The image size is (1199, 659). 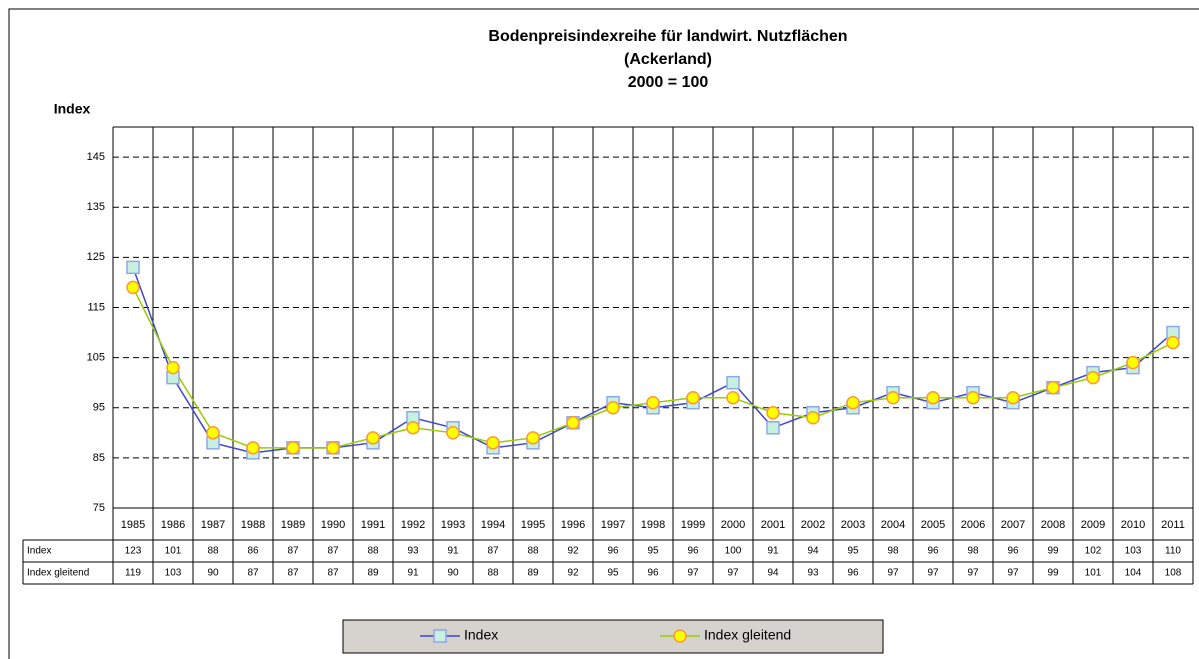 What do you see at coordinates (693, 525) in the screenshot?
I see `x-tick-label: 1999` at bounding box center [693, 525].